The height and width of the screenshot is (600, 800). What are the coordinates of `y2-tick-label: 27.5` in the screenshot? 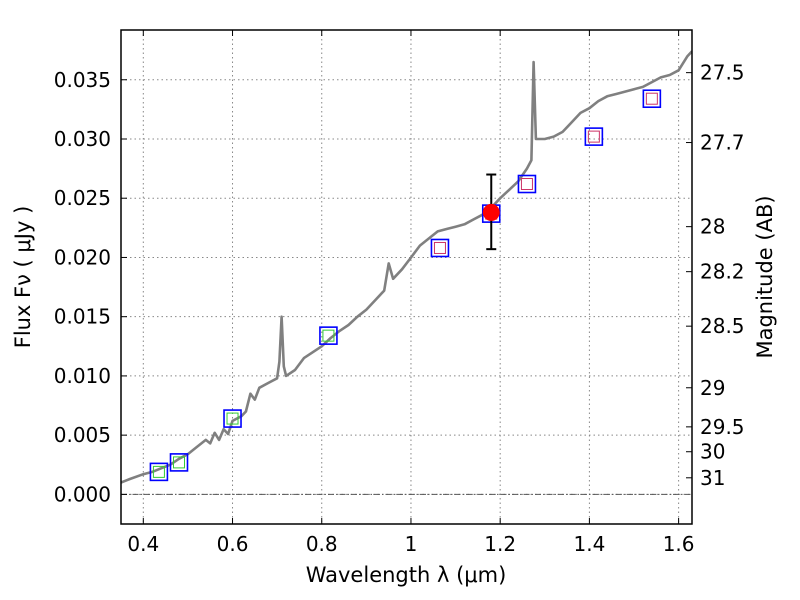 It's located at (722, 73).